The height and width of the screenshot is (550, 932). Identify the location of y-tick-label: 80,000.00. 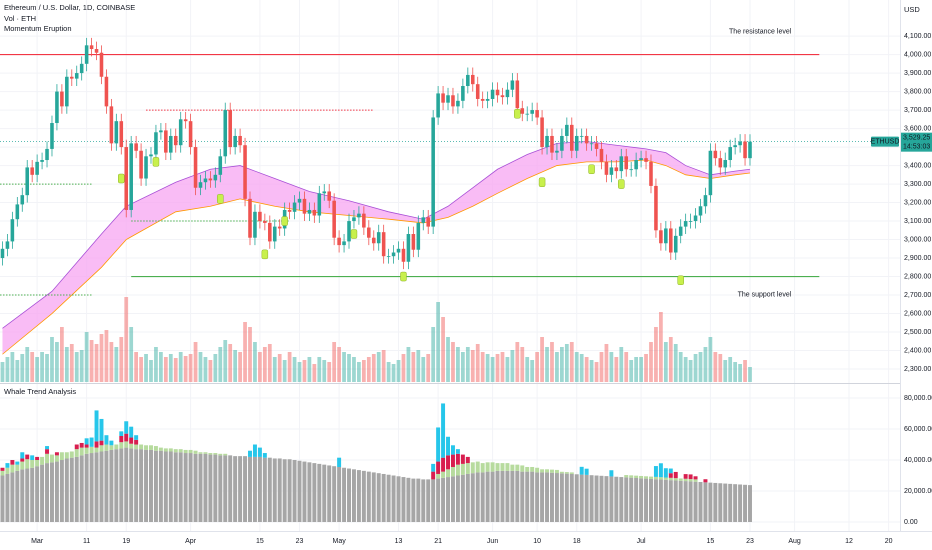
(918, 398).